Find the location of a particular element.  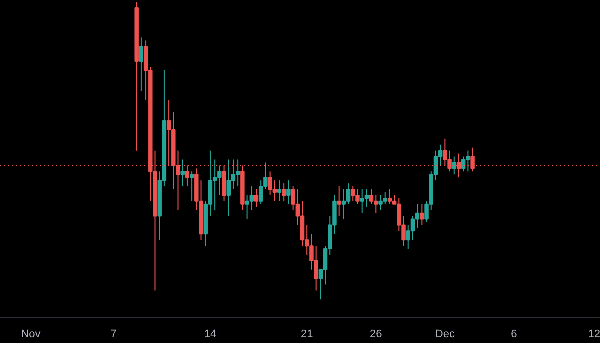

x-tick-label: 26 is located at coordinates (376, 334).